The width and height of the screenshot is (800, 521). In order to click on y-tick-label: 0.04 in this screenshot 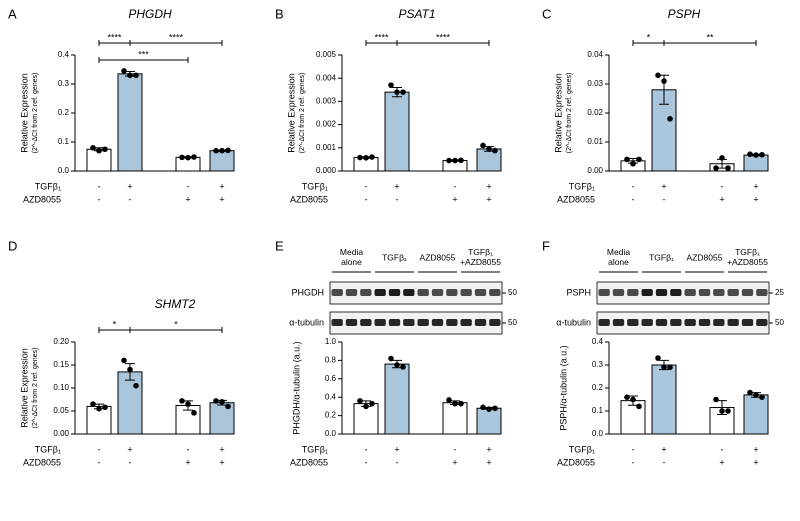, I will do `click(595, 54)`.